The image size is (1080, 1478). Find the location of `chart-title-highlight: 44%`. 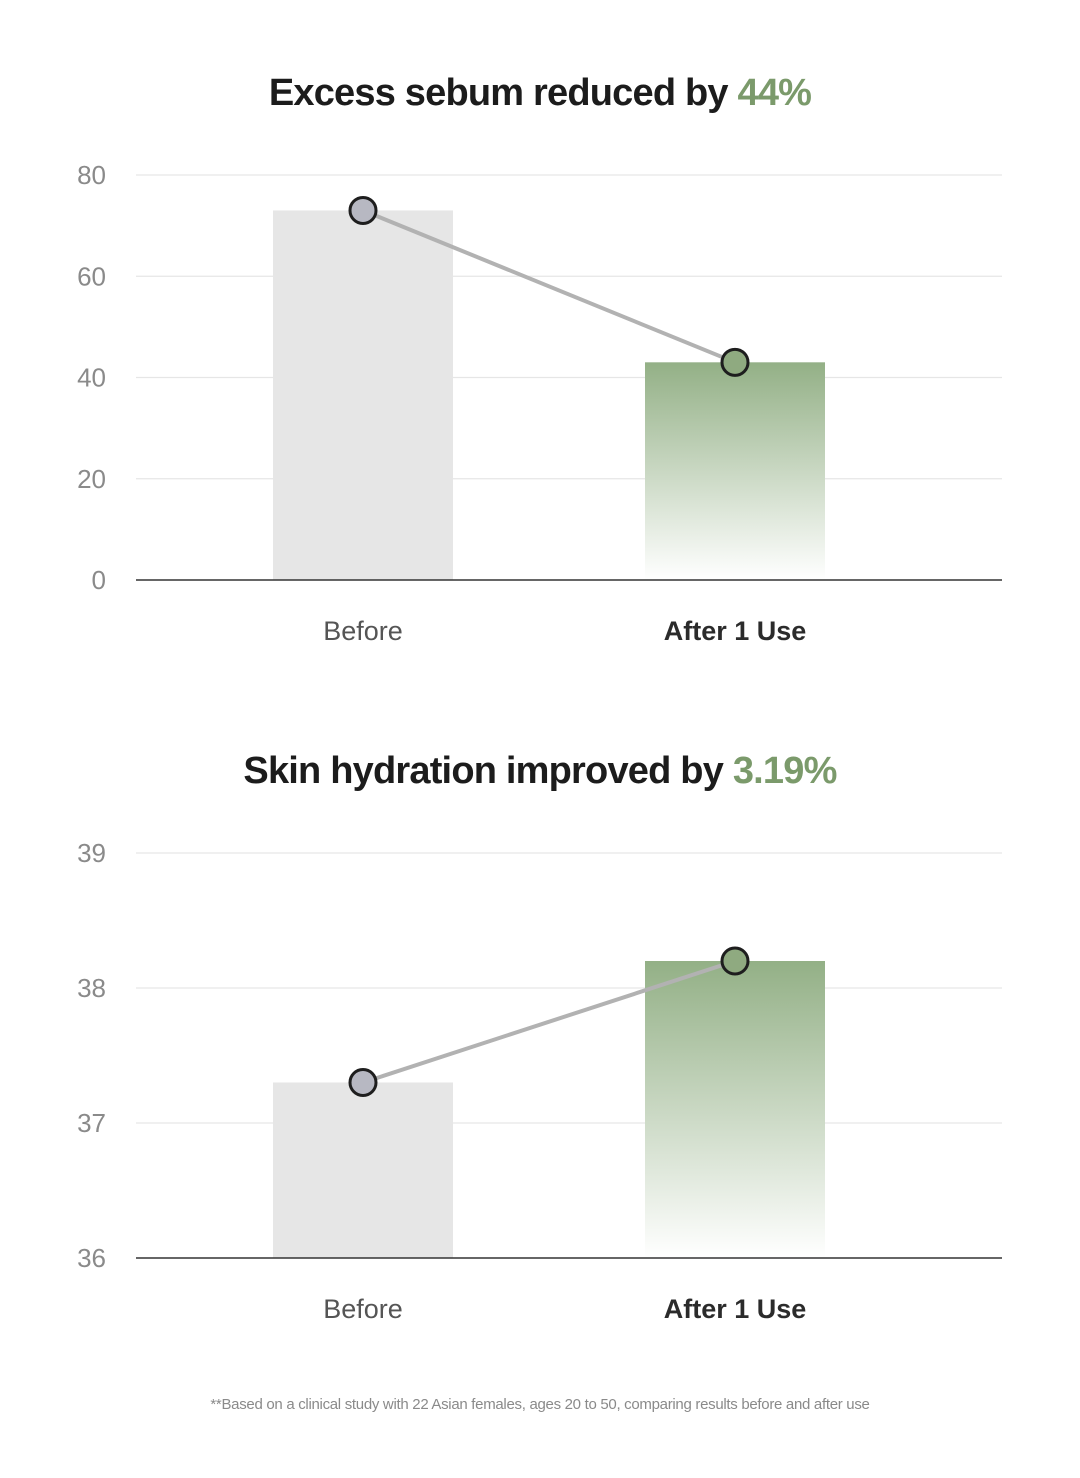

chart-title-highlight: 44% is located at coordinates (774, 93).